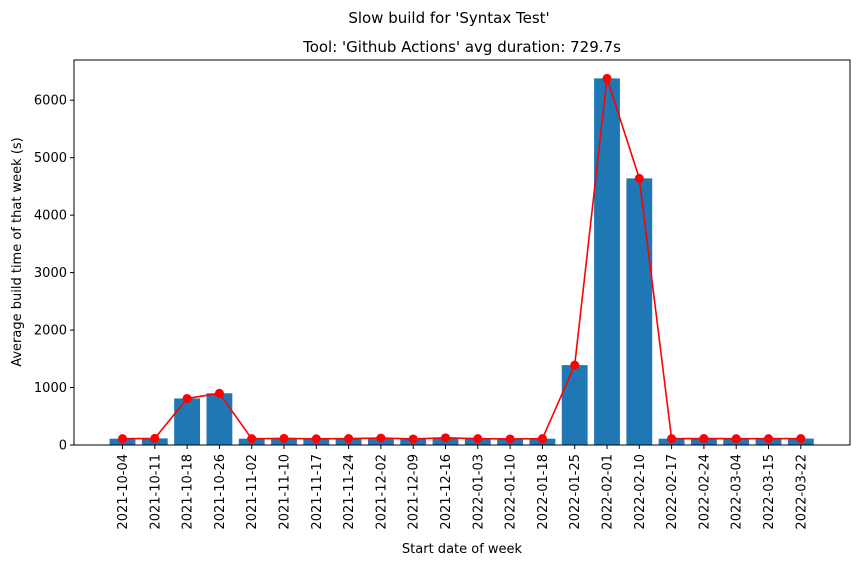  I want to click on x-tick-label: 2022-01-10, so click(511, 492).